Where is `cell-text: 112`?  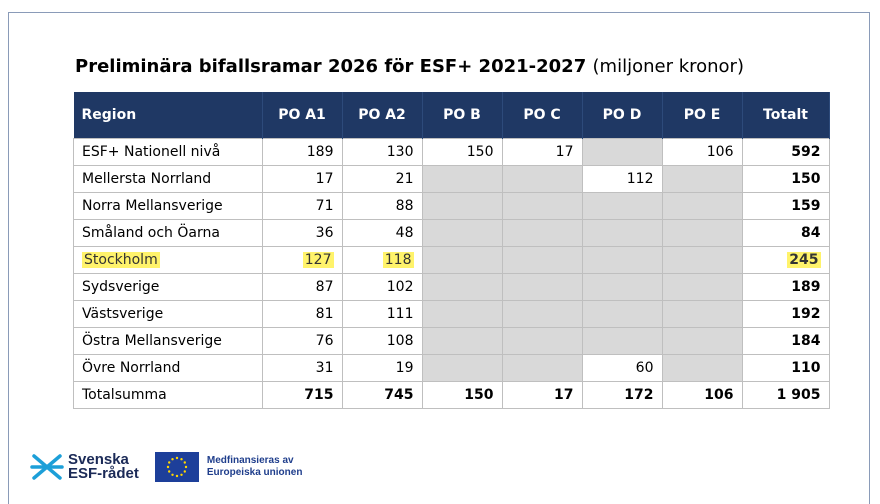
cell-text: 112 is located at coordinates (640, 179).